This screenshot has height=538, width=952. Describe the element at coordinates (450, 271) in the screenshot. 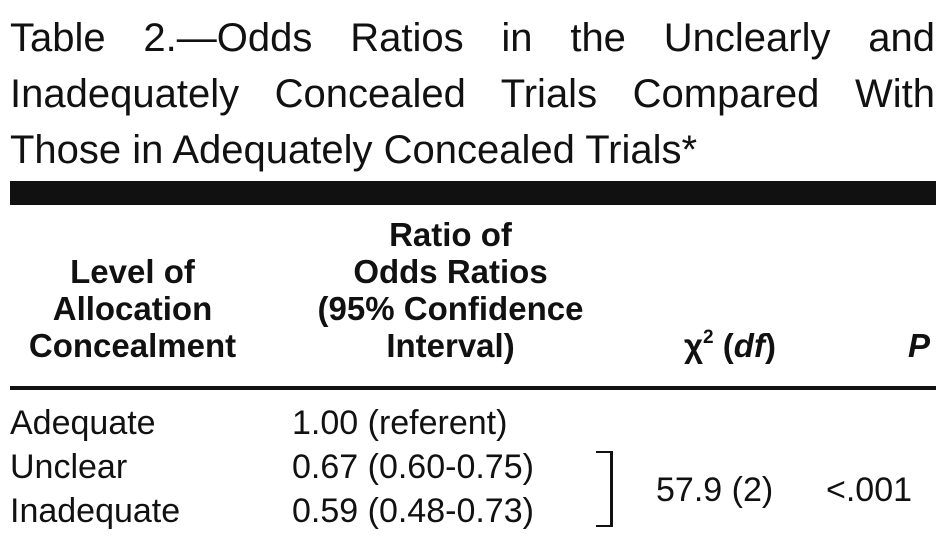

I see `header-ratio-line-2: Odds Ratios` at that location.